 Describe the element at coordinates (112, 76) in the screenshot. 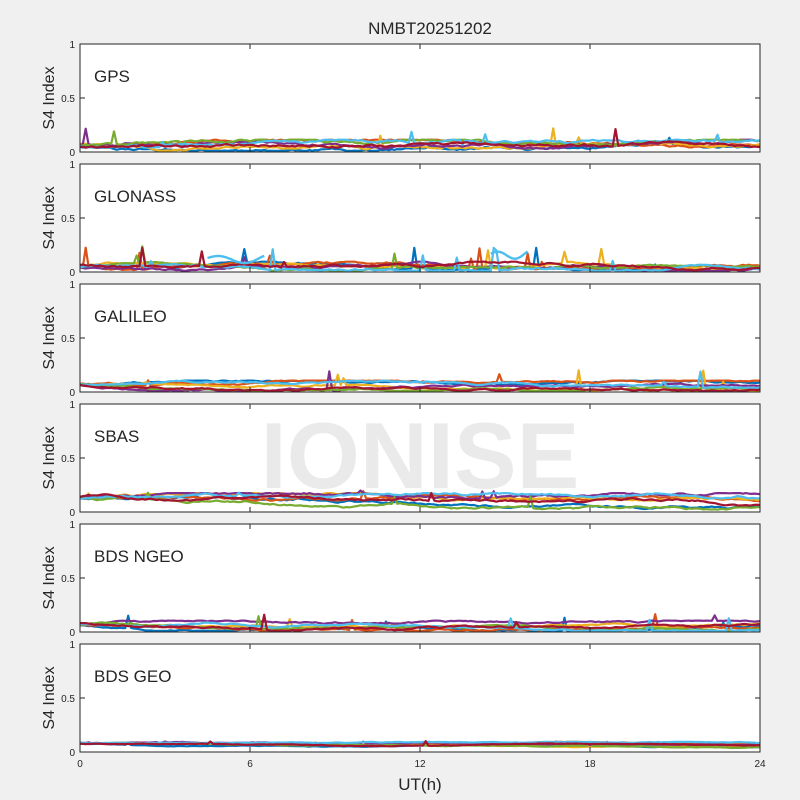

I see `panel-label: GPS` at that location.